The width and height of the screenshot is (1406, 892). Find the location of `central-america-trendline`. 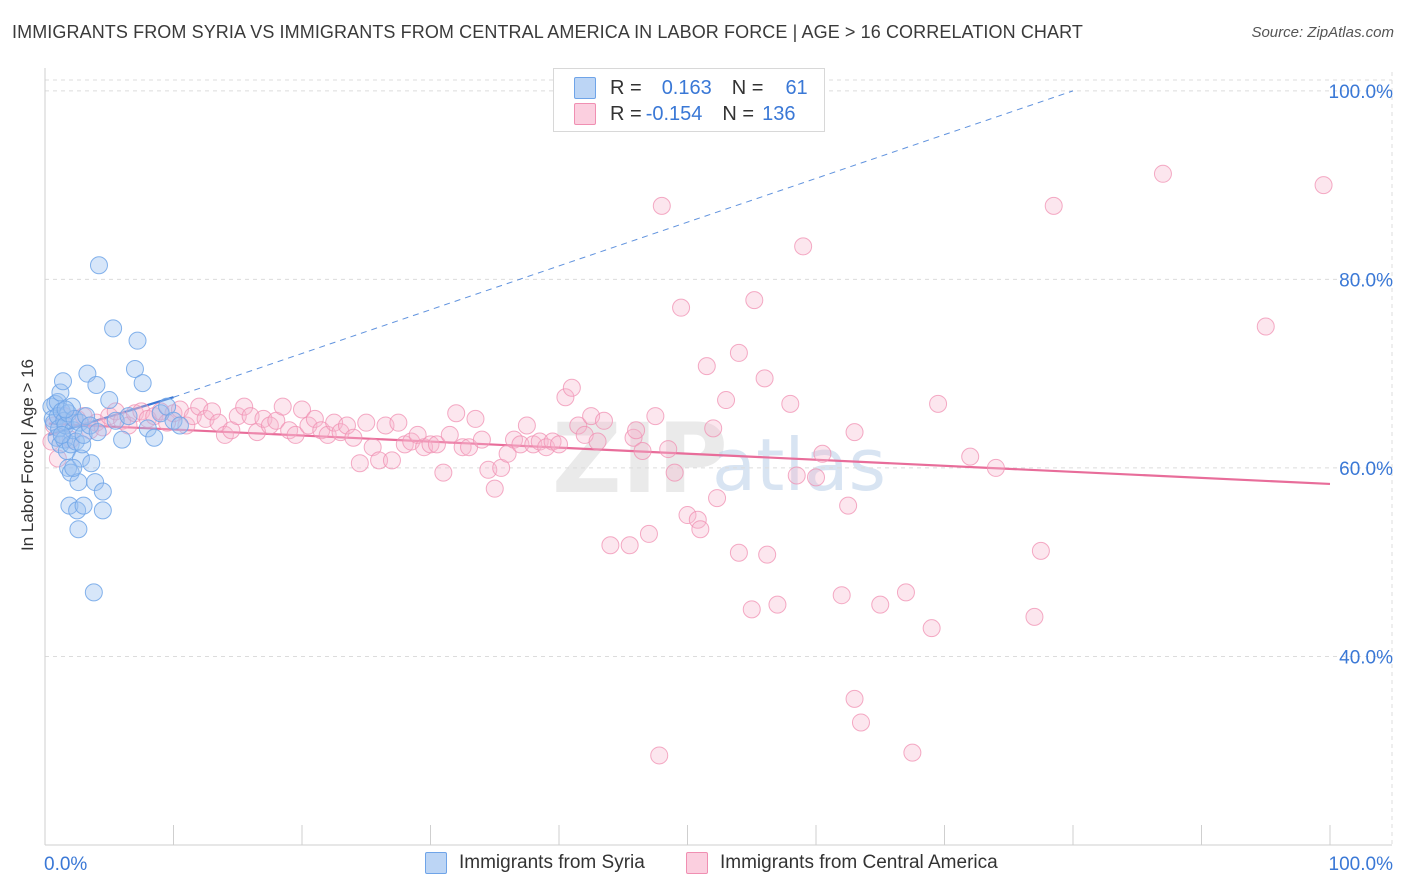

central-america-trendline is located at coordinates (689, 454).